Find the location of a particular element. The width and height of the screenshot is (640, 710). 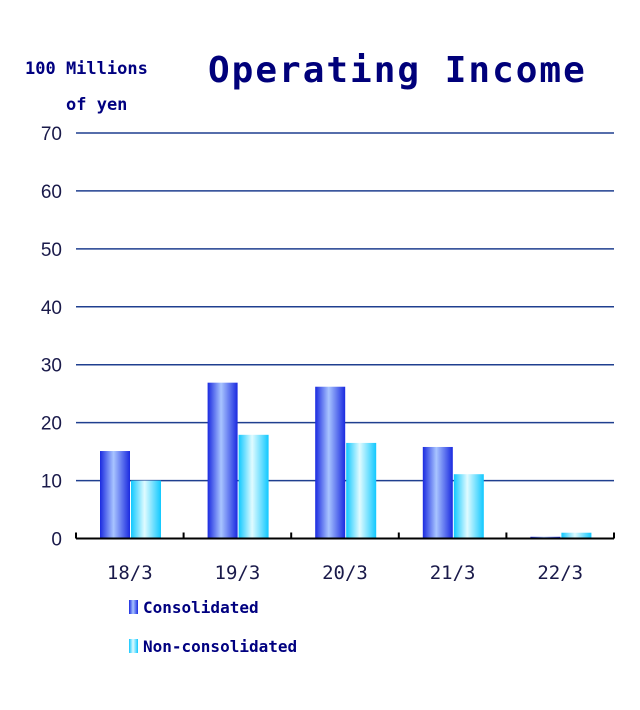

chart-title: Operating Income is located at coordinates (397, 70).